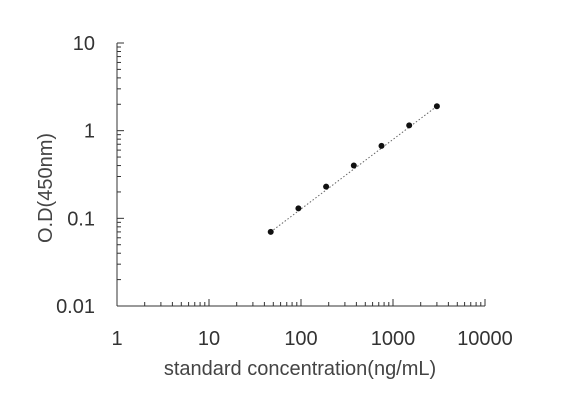  I want to click on y-tick-label: 0.1, so click(81, 219).